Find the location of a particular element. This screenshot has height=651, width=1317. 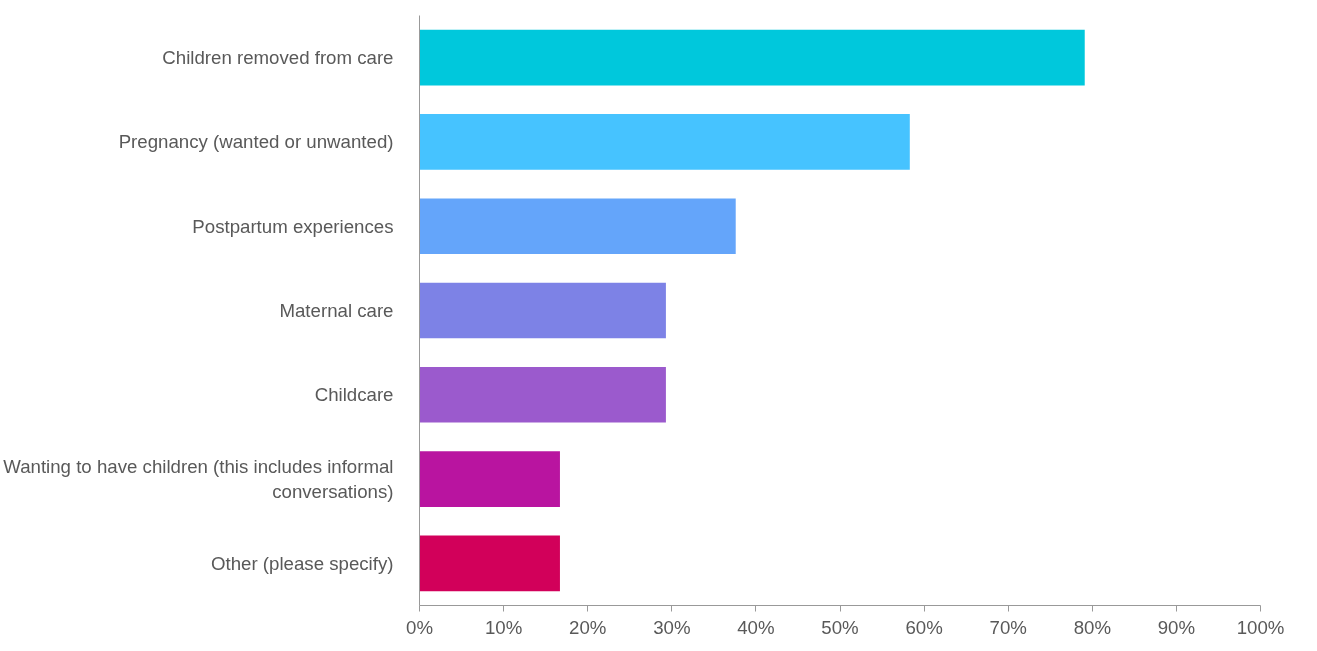

x-tick-label: 70% is located at coordinates (1008, 627).